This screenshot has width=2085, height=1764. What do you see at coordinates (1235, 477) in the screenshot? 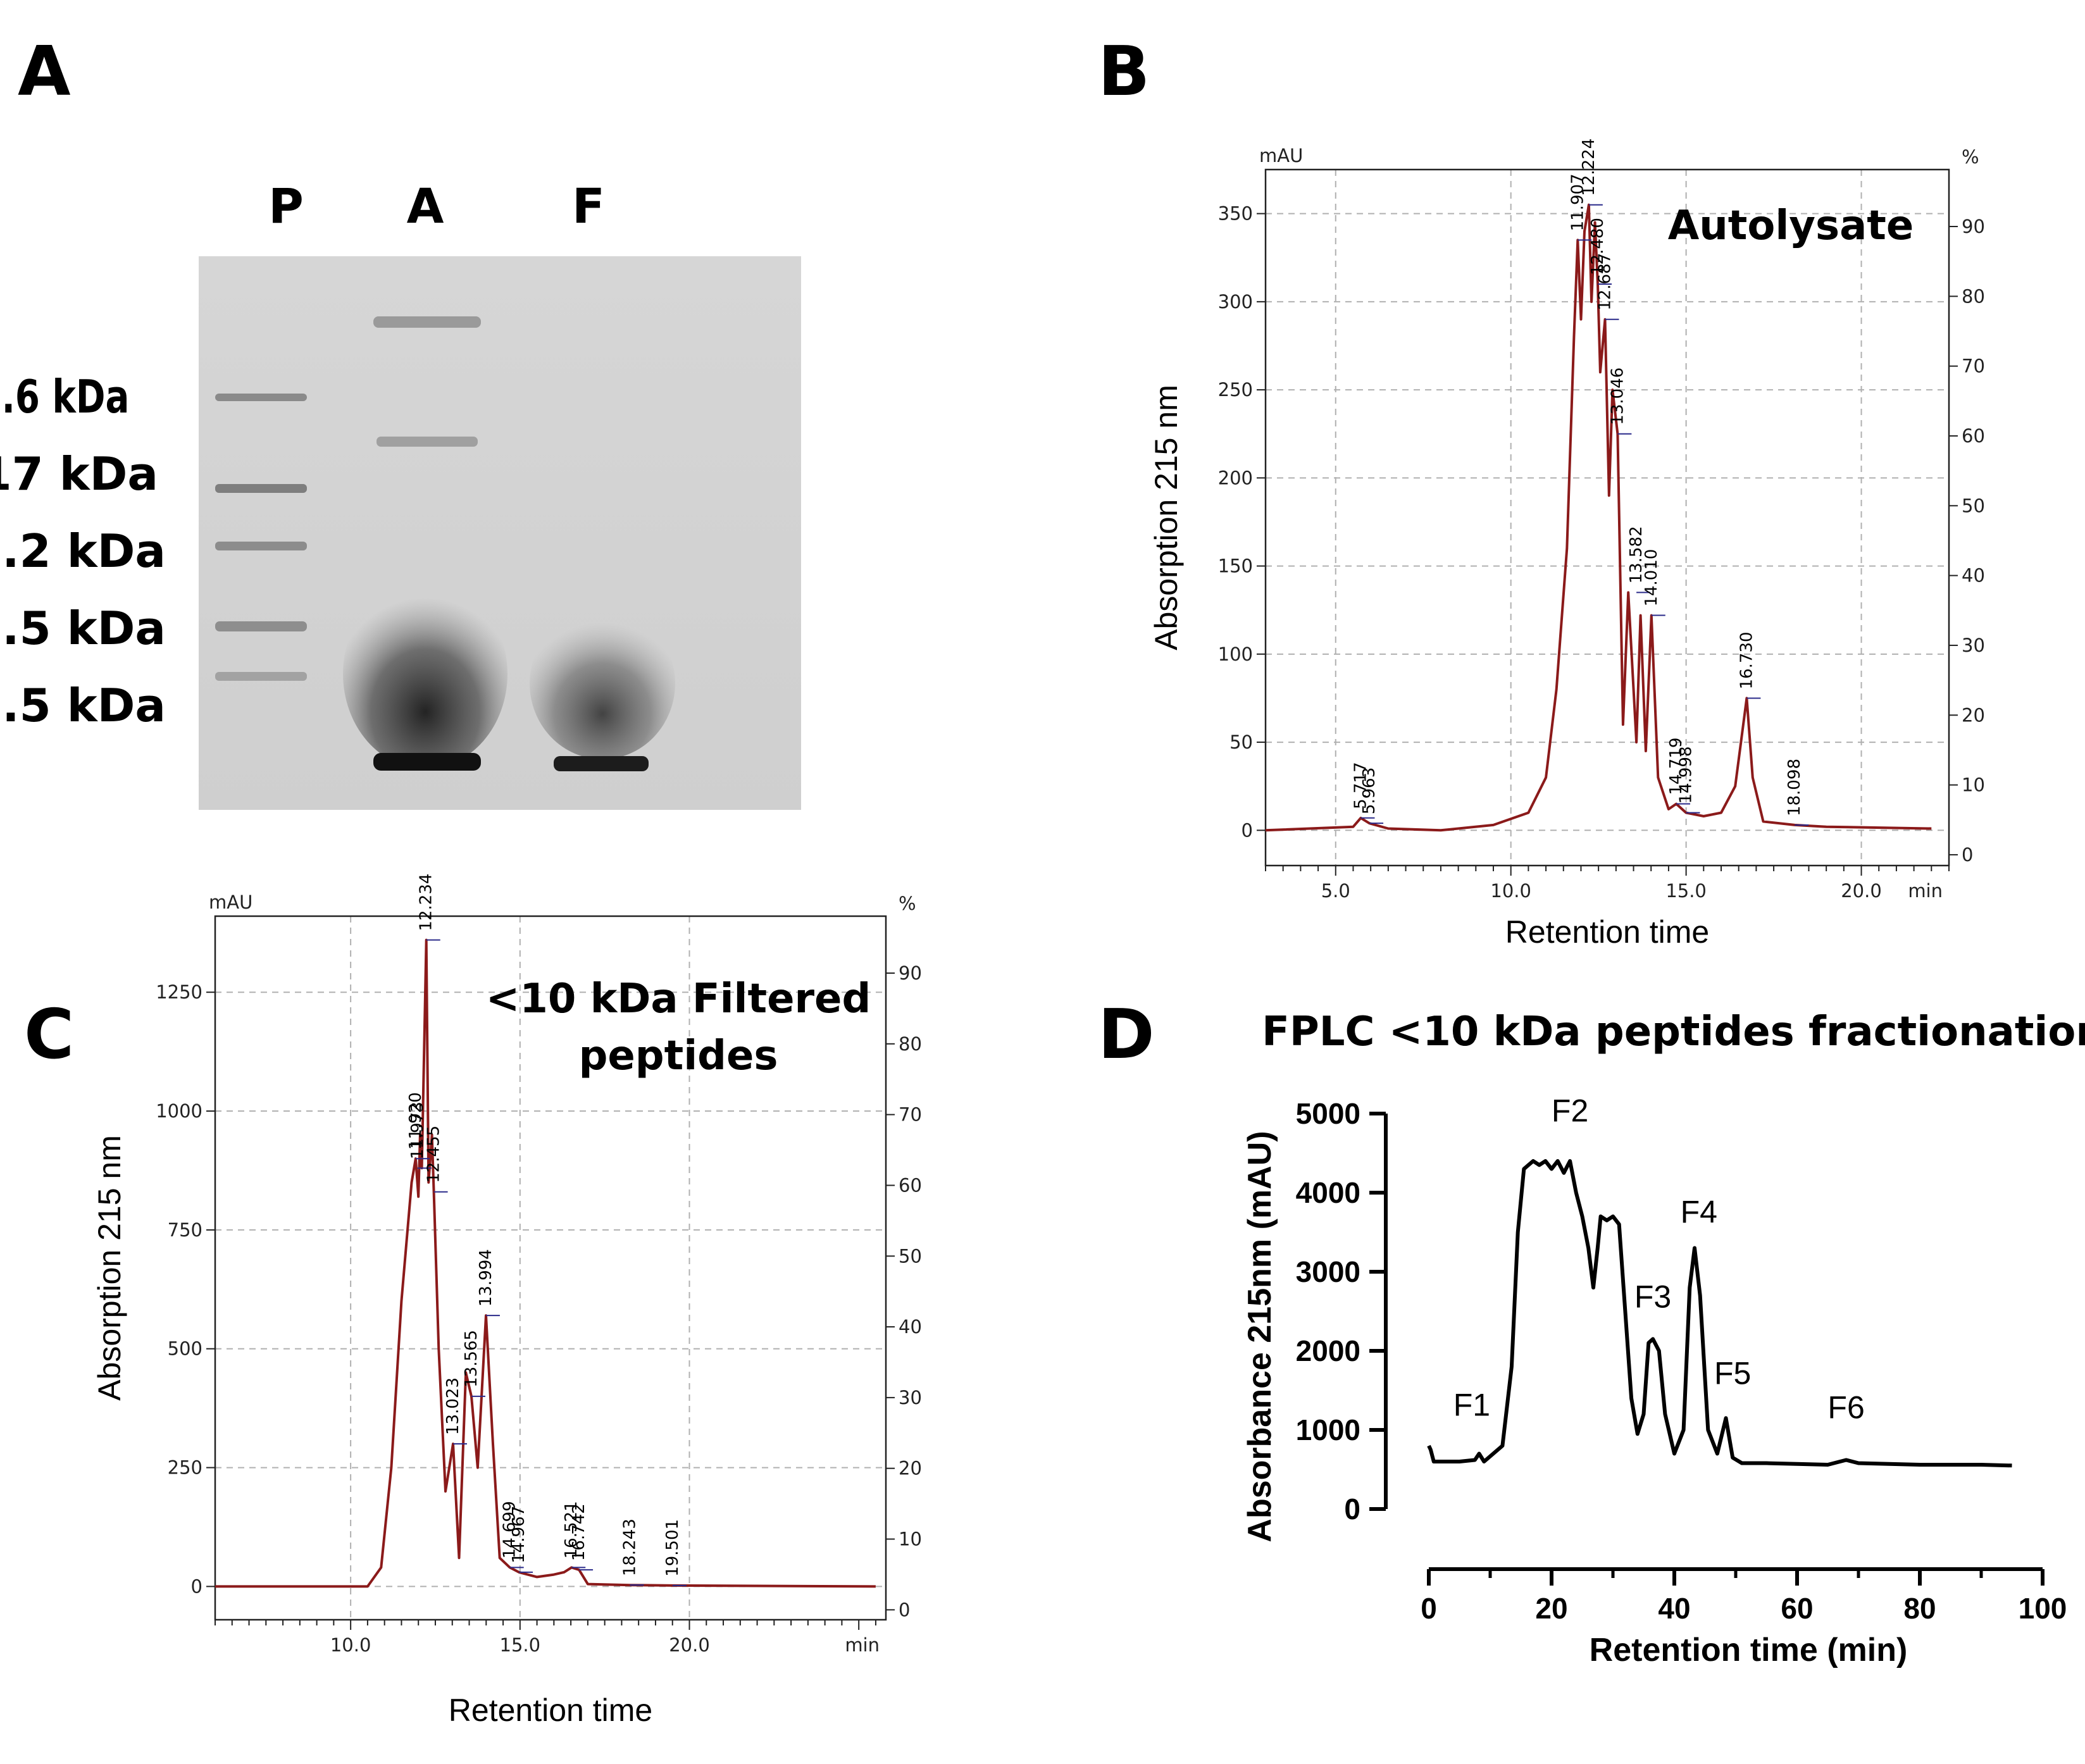
I see `y-tick-label: 200` at bounding box center [1235, 477].